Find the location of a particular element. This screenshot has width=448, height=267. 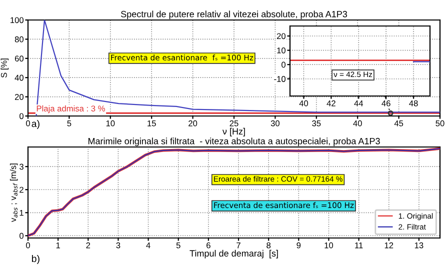

y-tick-label: 1 is located at coordinates (22, 213).